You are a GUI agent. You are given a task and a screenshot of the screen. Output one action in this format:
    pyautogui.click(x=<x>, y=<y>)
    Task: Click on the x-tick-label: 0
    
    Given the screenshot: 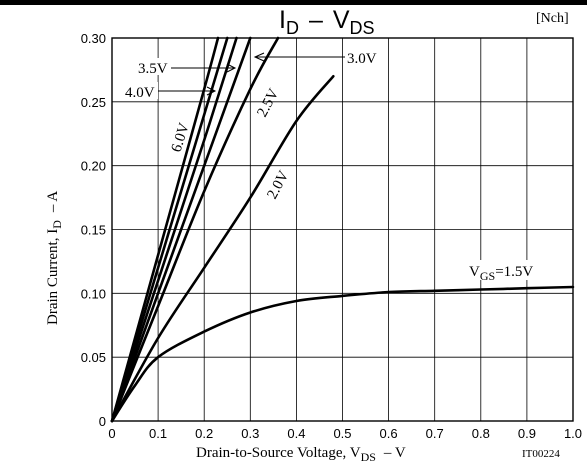 What is the action you would take?
    pyautogui.click(x=111, y=433)
    